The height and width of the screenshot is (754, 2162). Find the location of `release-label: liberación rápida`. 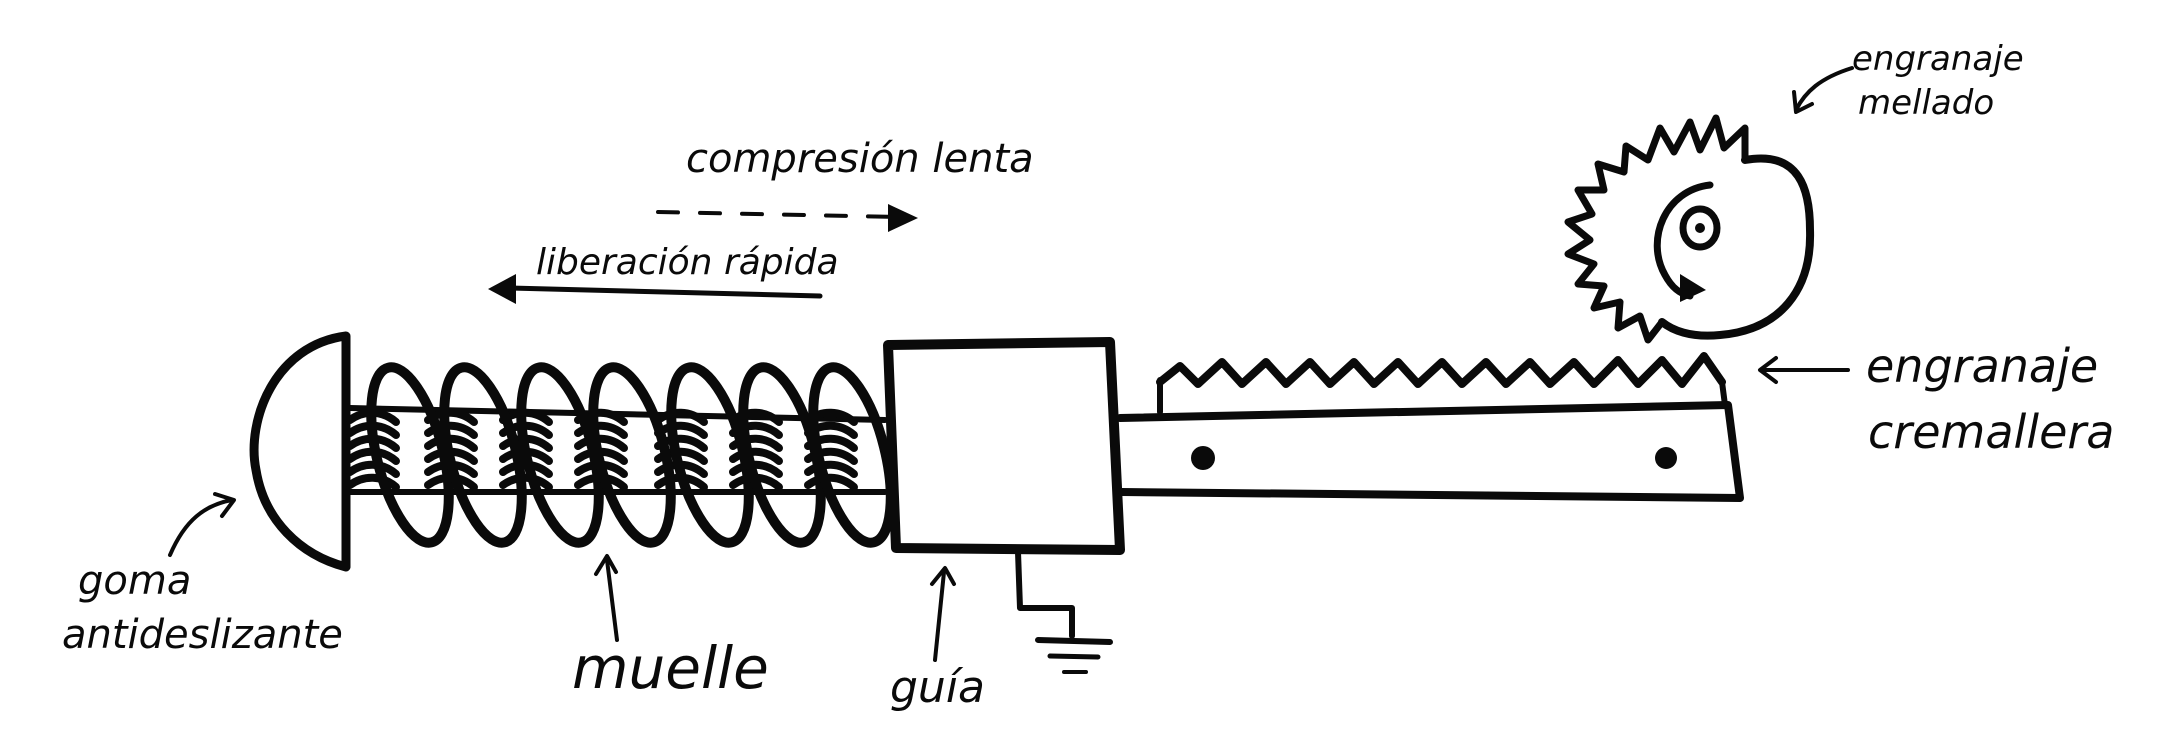

release-label: liberación rápida is located at coordinates (687, 262).